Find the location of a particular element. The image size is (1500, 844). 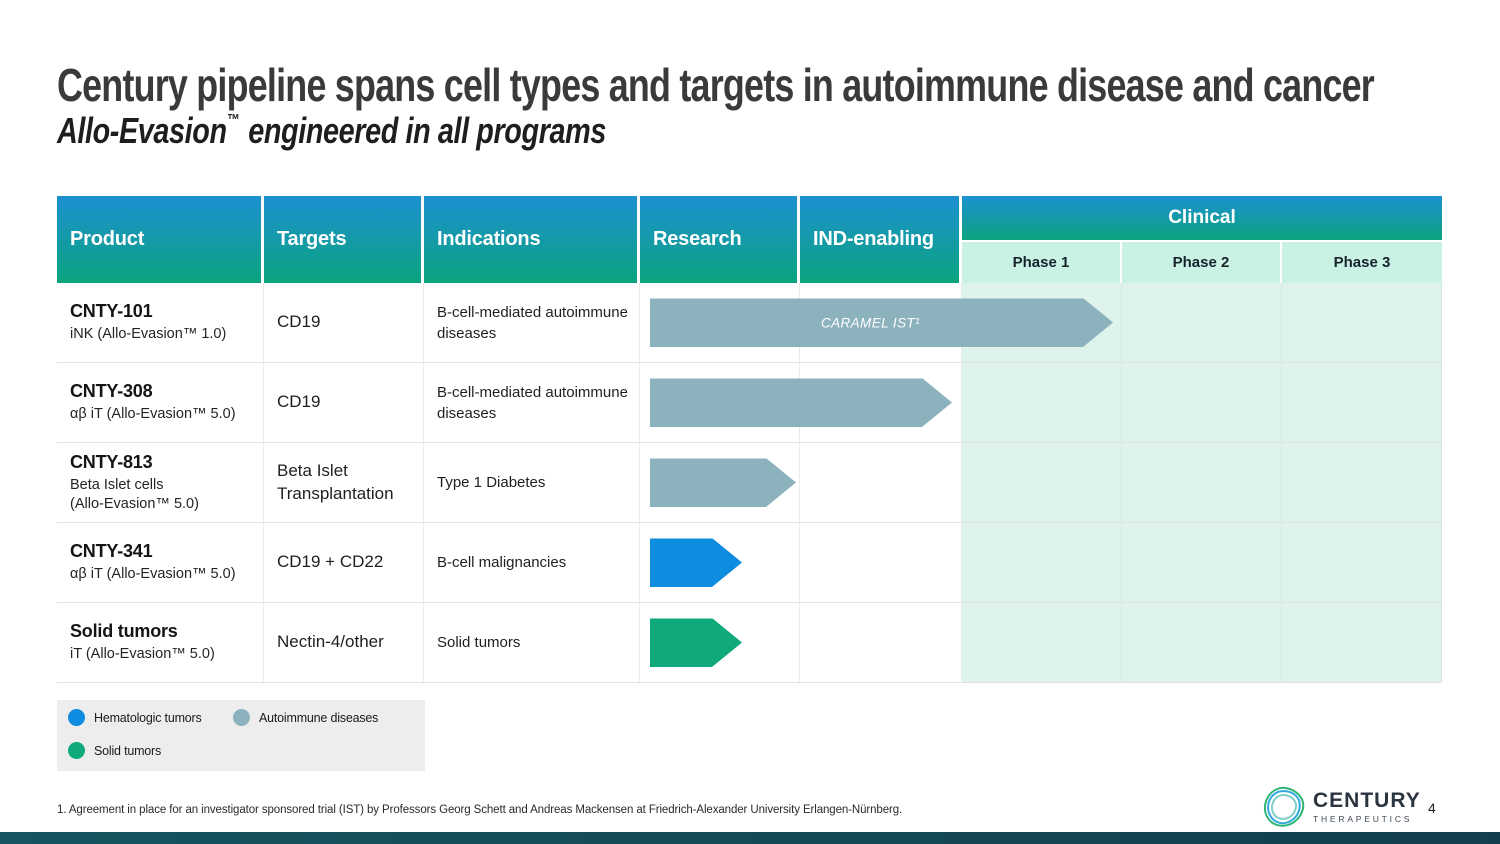

product-subtitle: iNK (Allo-Evasion™ 1.0) is located at coordinates (148, 334).